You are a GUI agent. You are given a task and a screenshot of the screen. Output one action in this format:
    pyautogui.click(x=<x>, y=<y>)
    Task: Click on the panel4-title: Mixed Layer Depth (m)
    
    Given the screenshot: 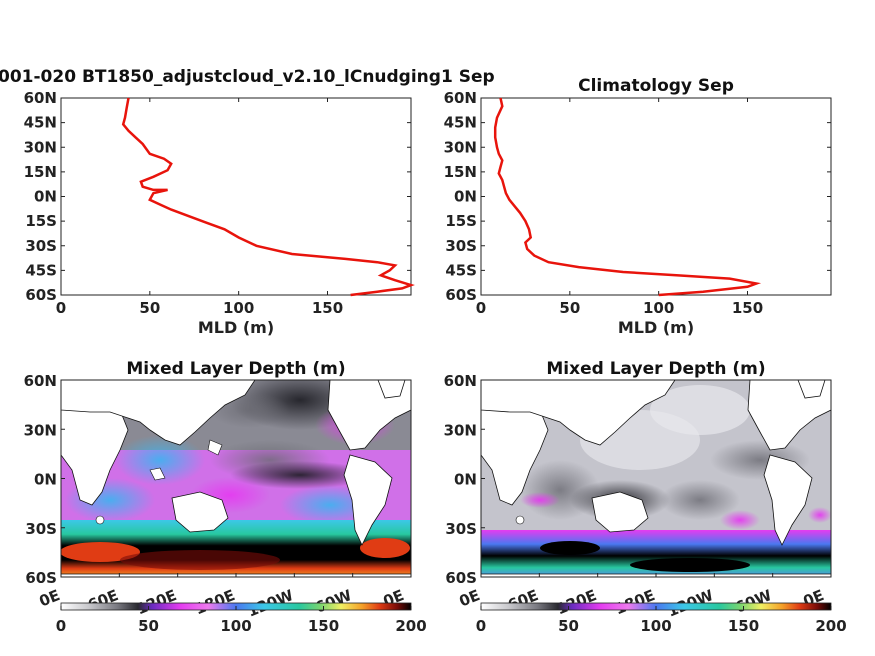 What is the action you would take?
    pyautogui.click(x=655, y=369)
    